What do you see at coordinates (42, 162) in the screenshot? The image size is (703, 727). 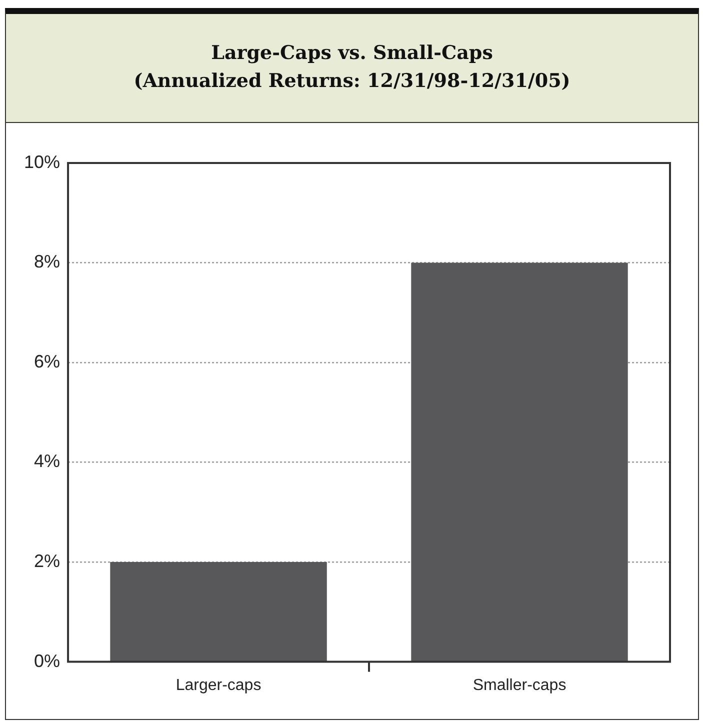 I see `y-tick-label: 10%` at bounding box center [42, 162].